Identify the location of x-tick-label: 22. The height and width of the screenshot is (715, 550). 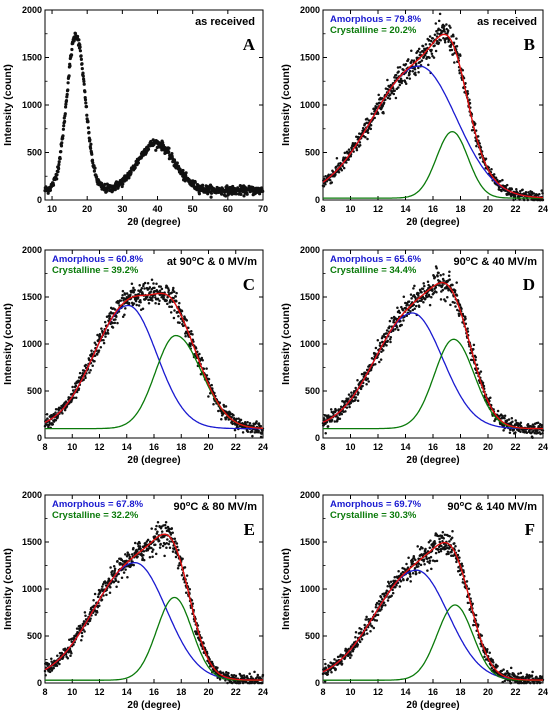
(515, 692).